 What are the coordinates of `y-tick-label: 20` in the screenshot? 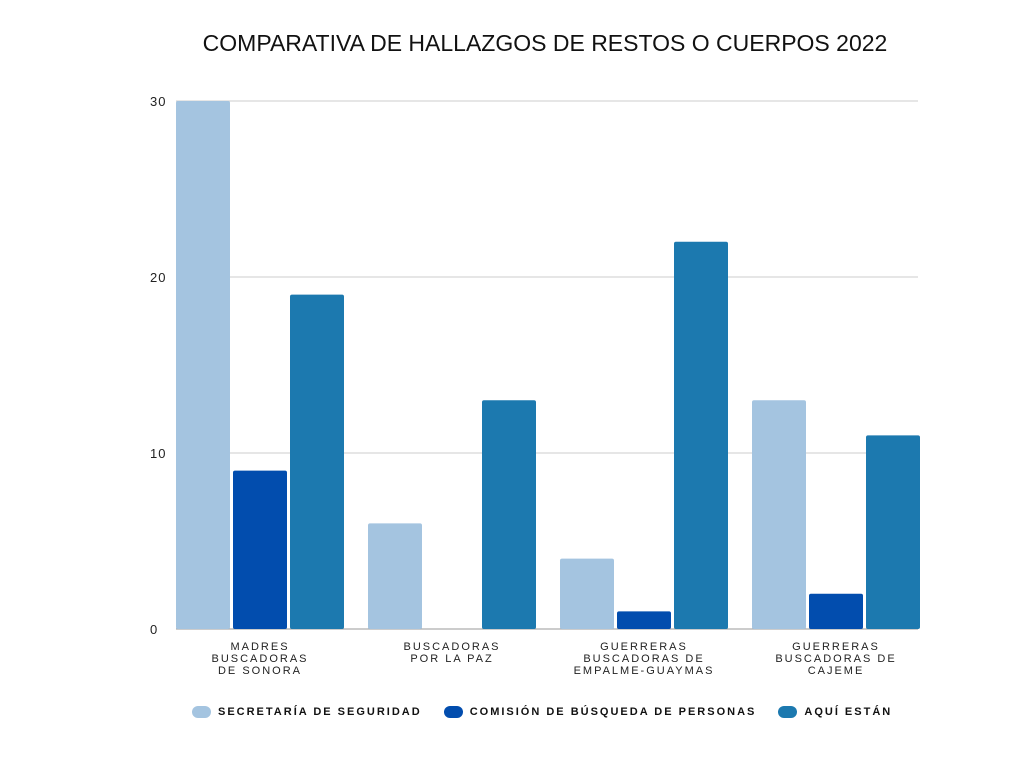 It's located at (158, 277).